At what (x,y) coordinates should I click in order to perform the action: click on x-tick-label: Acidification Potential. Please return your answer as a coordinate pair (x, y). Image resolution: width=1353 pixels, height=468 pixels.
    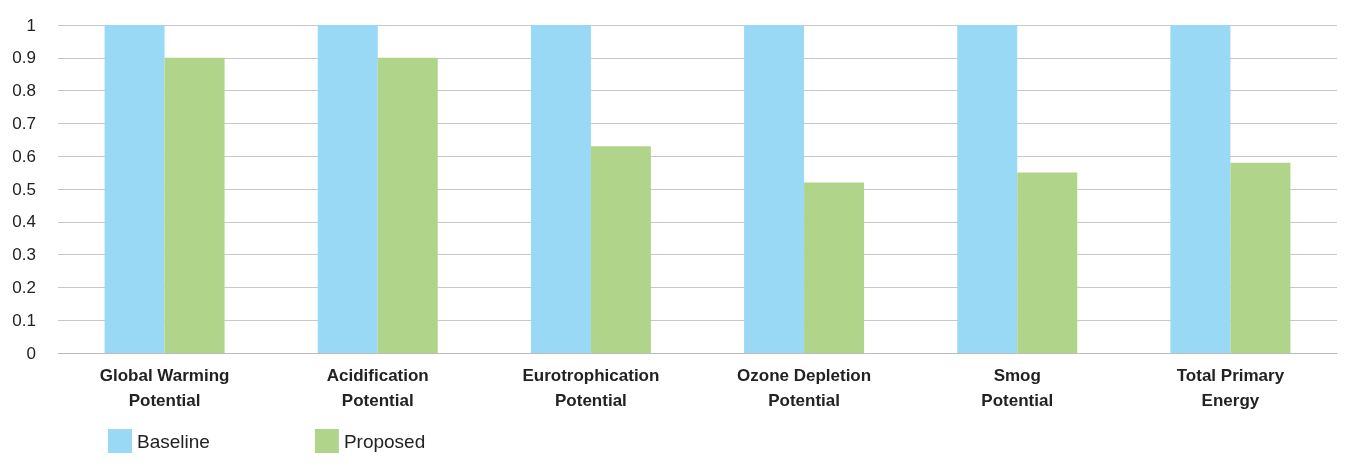
    Looking at the image, I should click on (377, 388).